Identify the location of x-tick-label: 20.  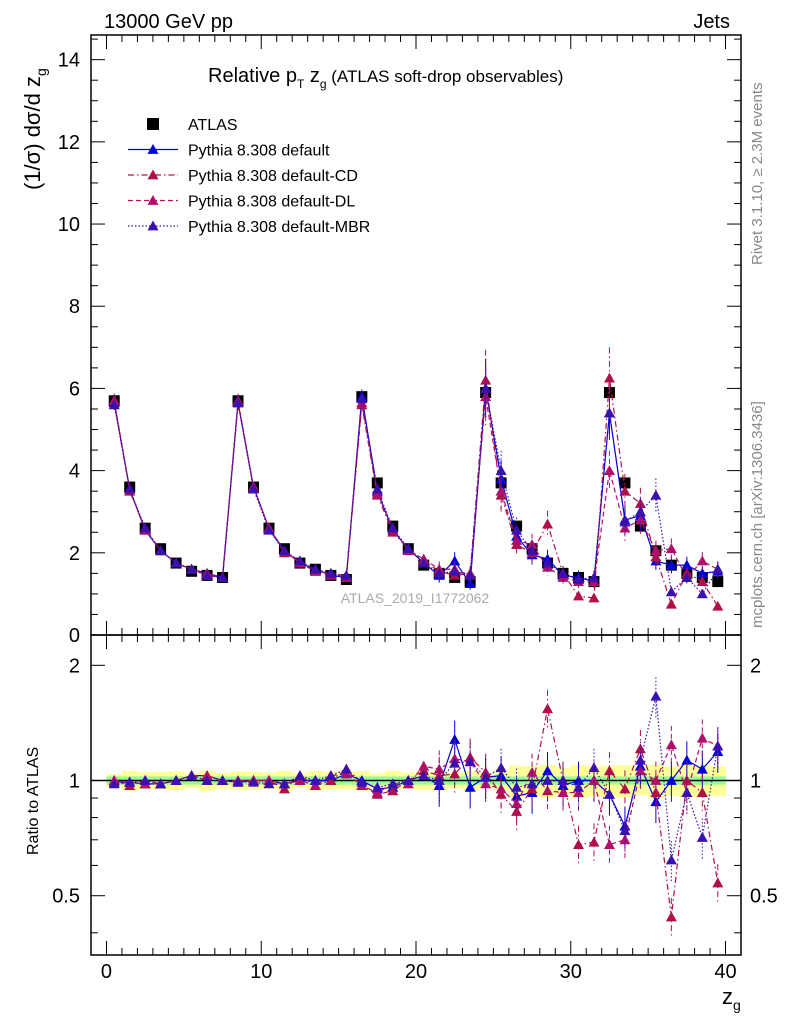
(416, 972).